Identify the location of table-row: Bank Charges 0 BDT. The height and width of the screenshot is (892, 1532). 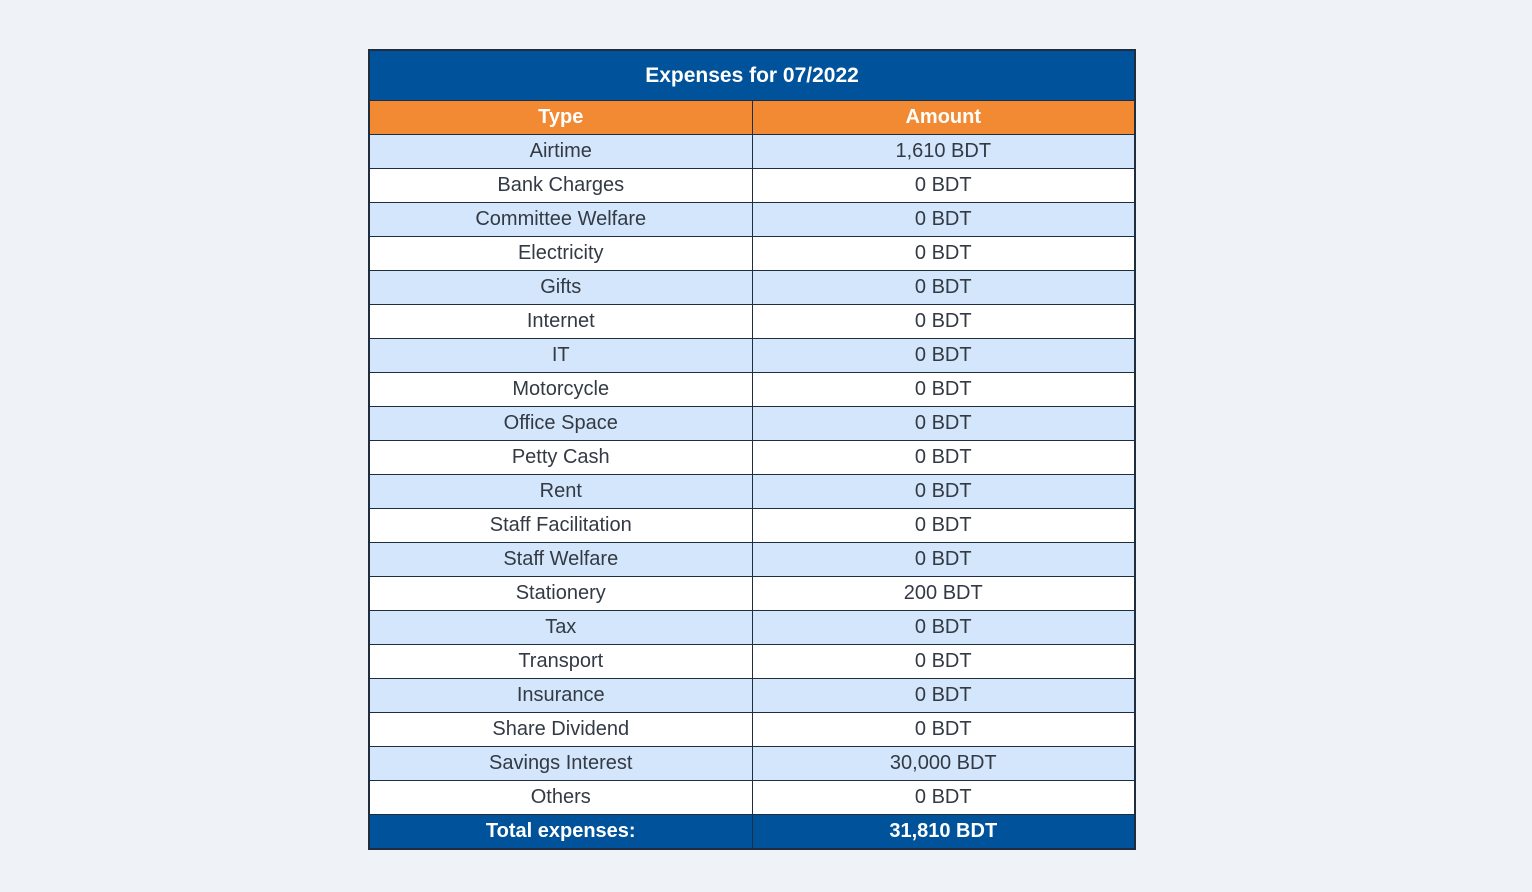
(752, 185).